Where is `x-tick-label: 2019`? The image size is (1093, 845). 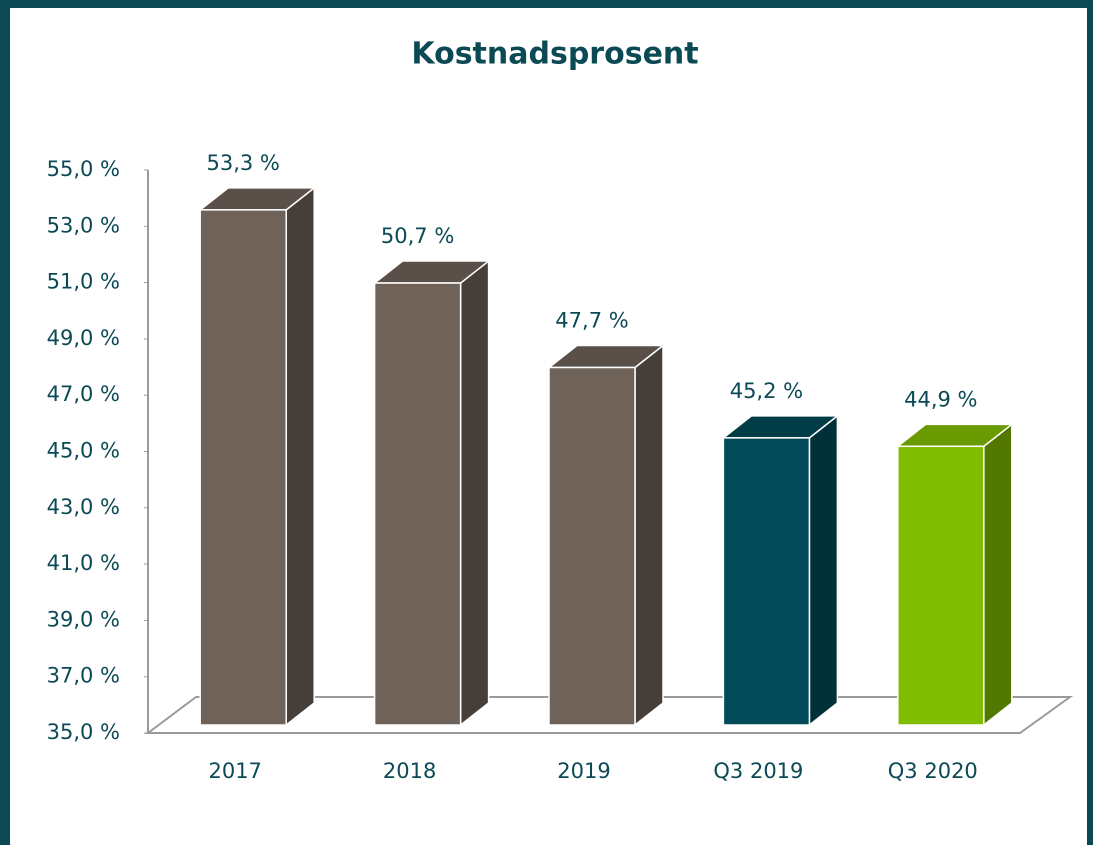 x-tick-label: 2019 is located at coordinates (583, 771).